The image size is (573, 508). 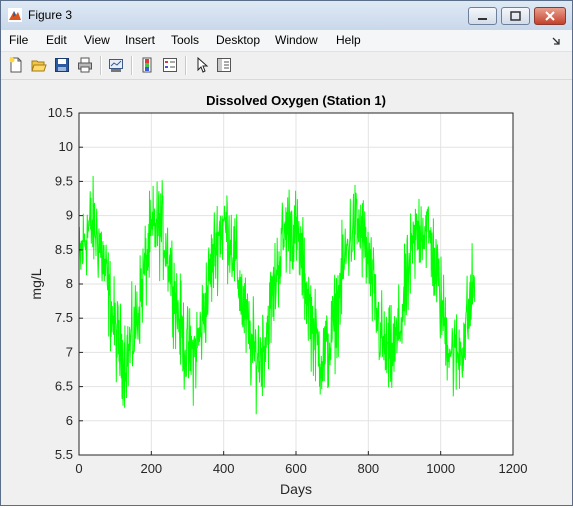 What do you see at coordinates (224, 65) in the screenshot?
I see `property-inspector-icon` at bounding box center [224, 65].